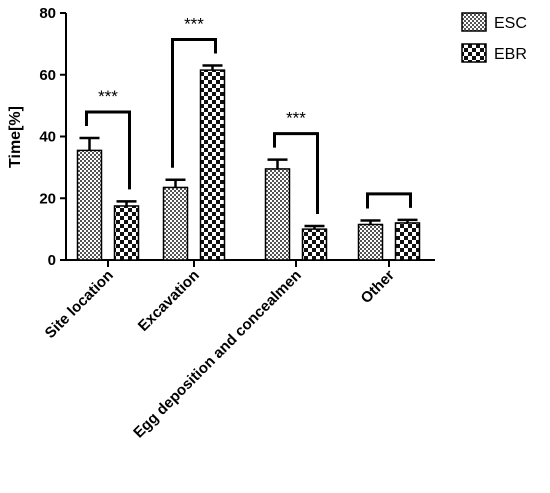 The height and width of the screenshot is (493, 550). Describe the element at coordinates (15, 137) in the screenshot. I see `y-axis-label: Time[%]` at that location.